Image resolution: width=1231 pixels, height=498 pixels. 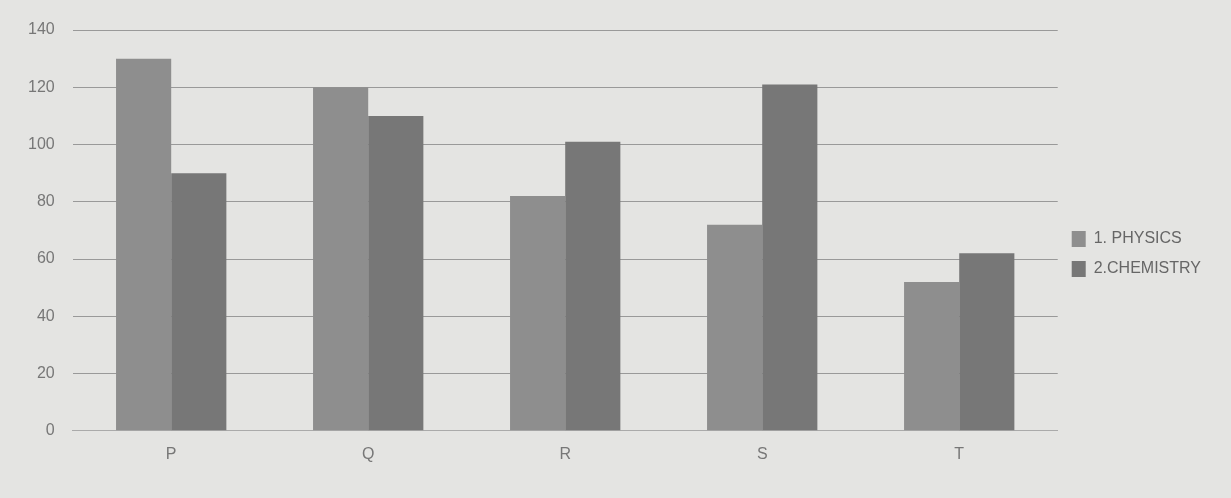 I want to click on y-tick-label: 40, so click(x=45, y=315).